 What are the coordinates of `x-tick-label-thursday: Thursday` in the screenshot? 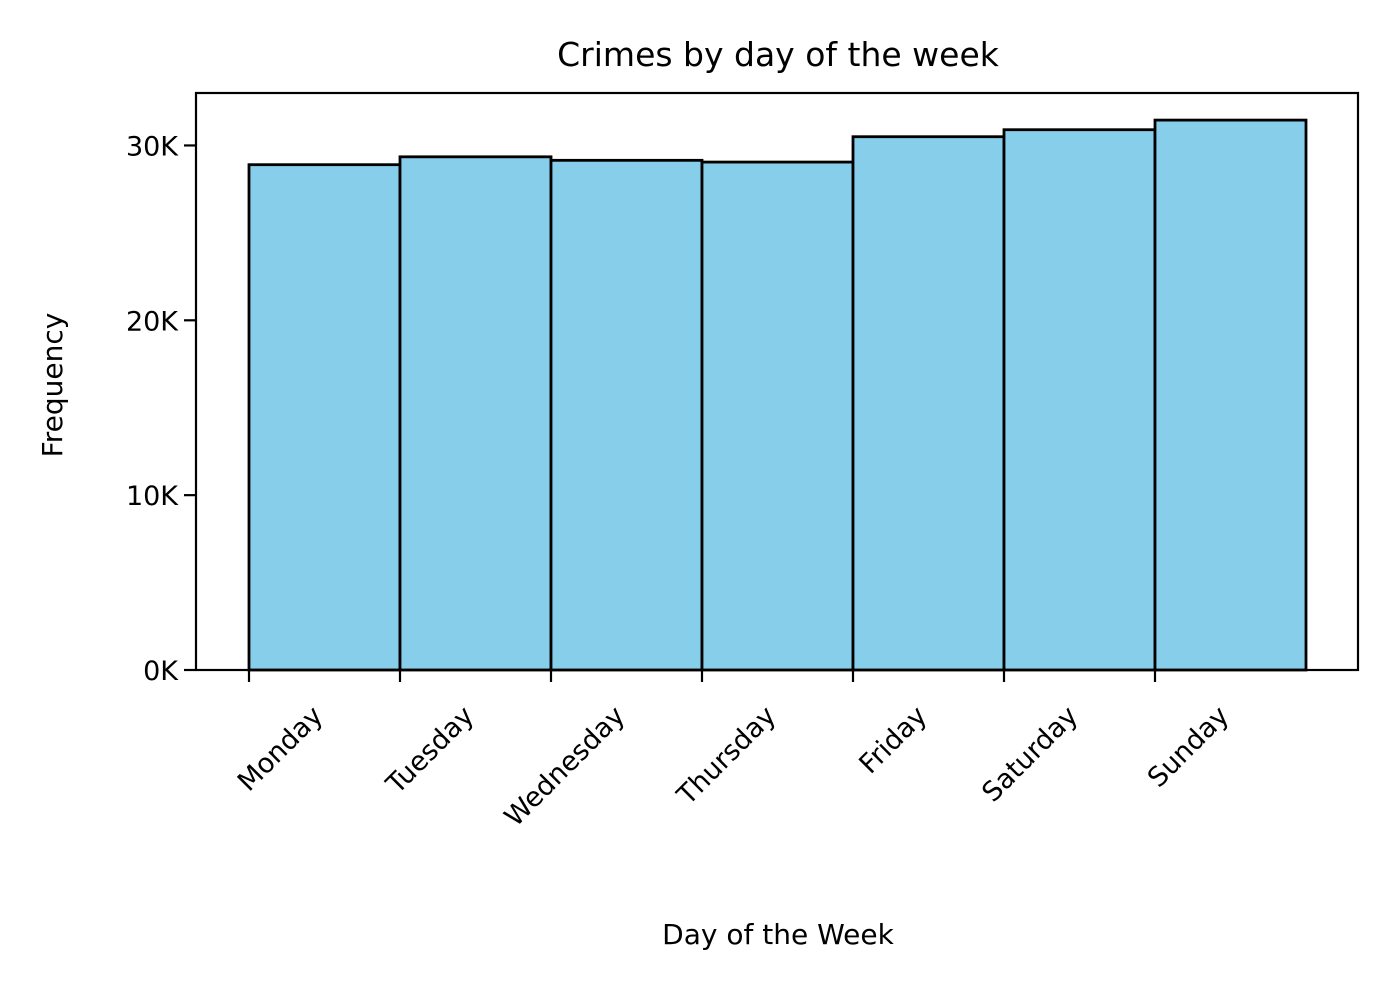 It's located at (726, 755).